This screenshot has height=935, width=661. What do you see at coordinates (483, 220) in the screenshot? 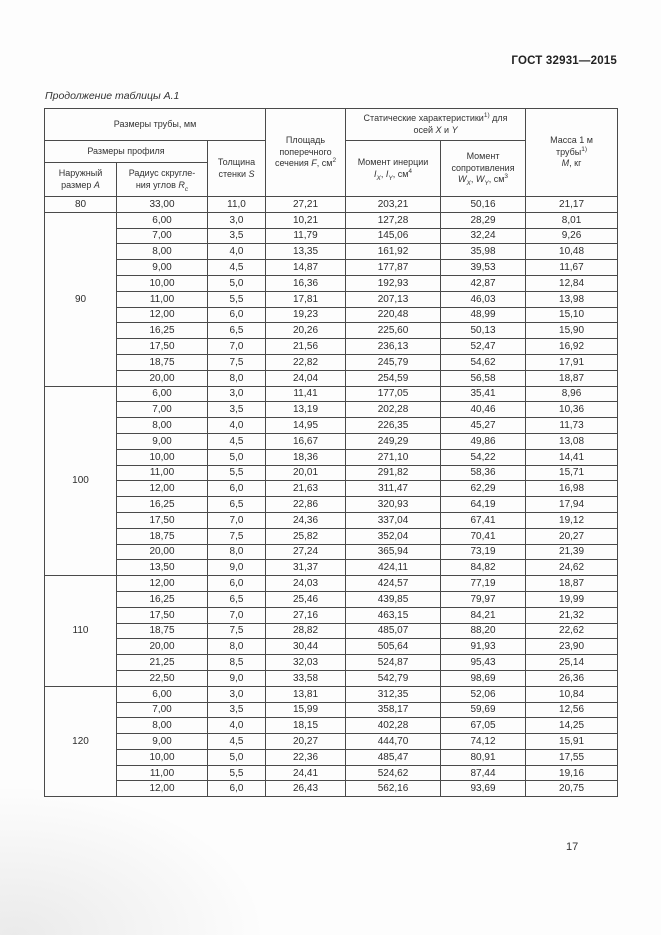
I see `resistance-cell: 28,29` at bounding box center [483, 220].